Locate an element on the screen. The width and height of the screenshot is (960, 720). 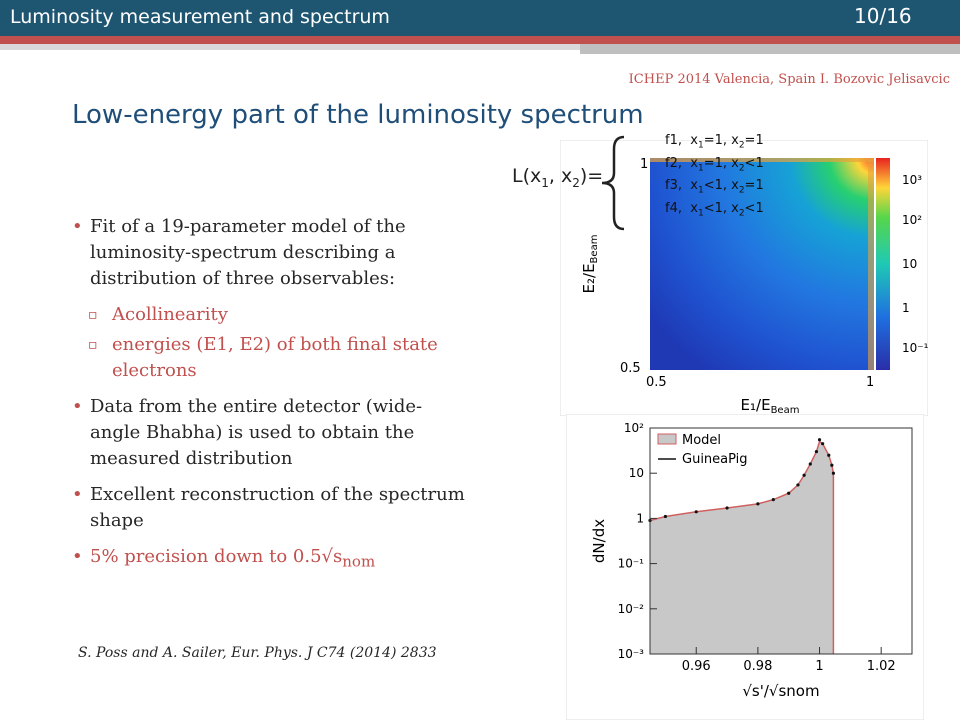
legend-model-swatch is located at coordinates (667, 439).